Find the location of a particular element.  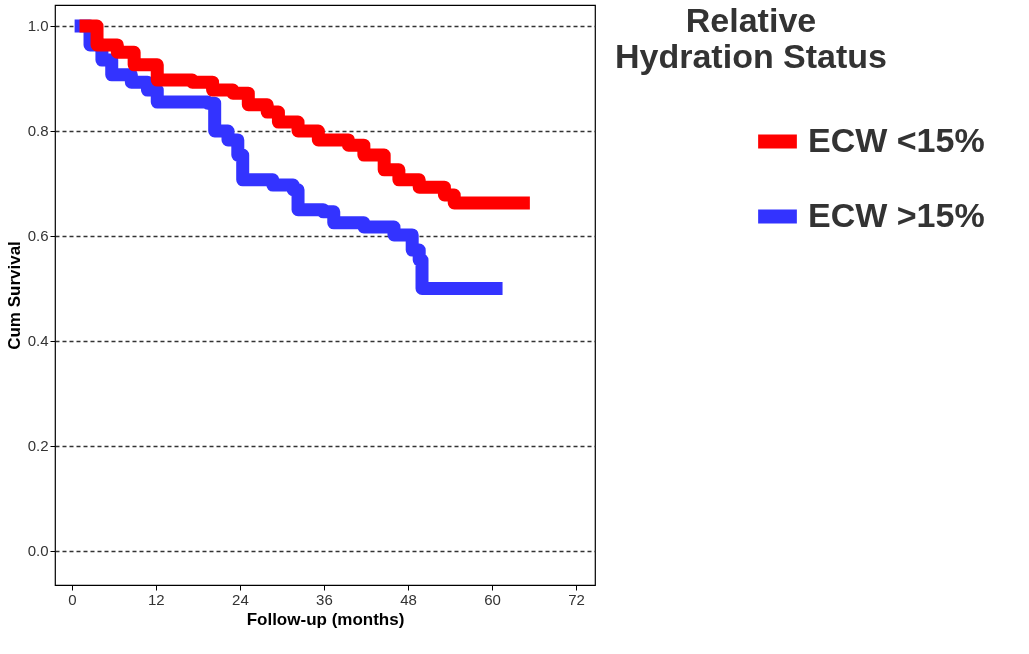

y-tick-label: 0.2 is located at coordinates (38, 446).